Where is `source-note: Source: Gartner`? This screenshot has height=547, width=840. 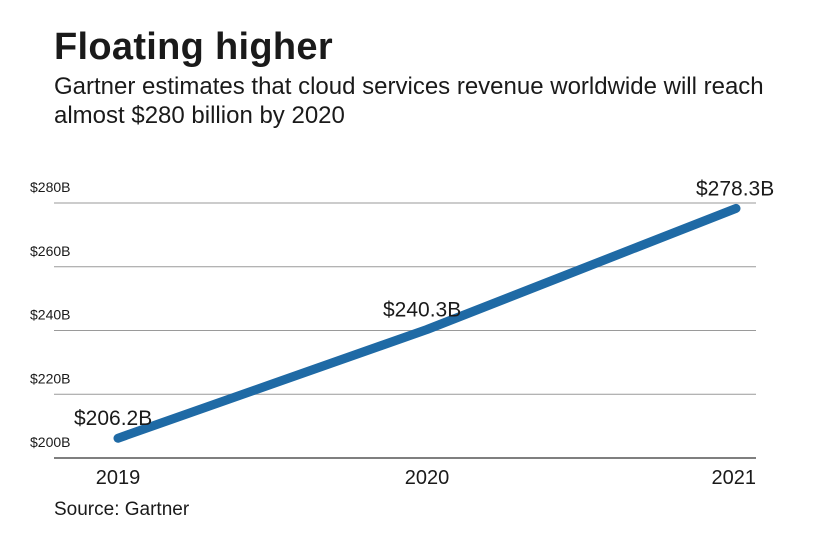 source-note: Source: Gartner is located at coordinates (122, 509).